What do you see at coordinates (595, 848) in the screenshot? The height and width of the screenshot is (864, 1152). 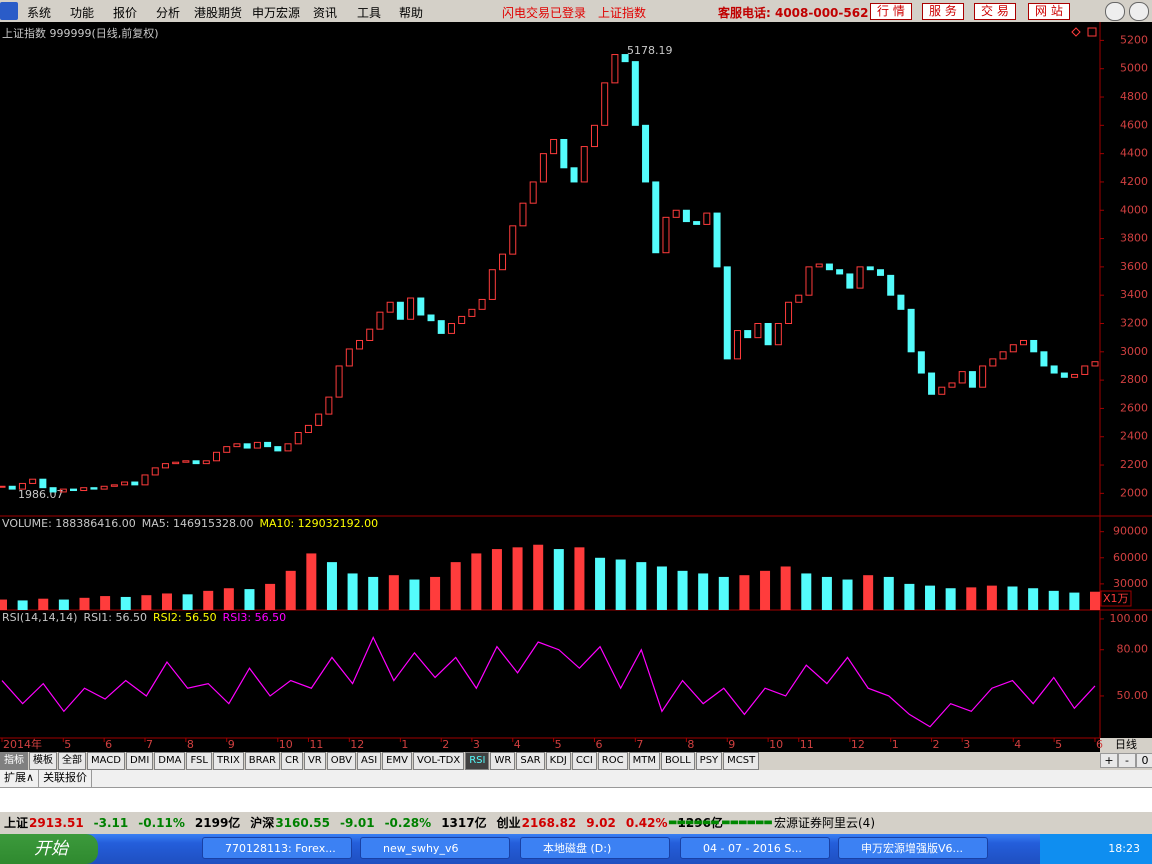 I see `taskbar-item: 本地磁盘 (D:)` at bounding box center [595, 848].